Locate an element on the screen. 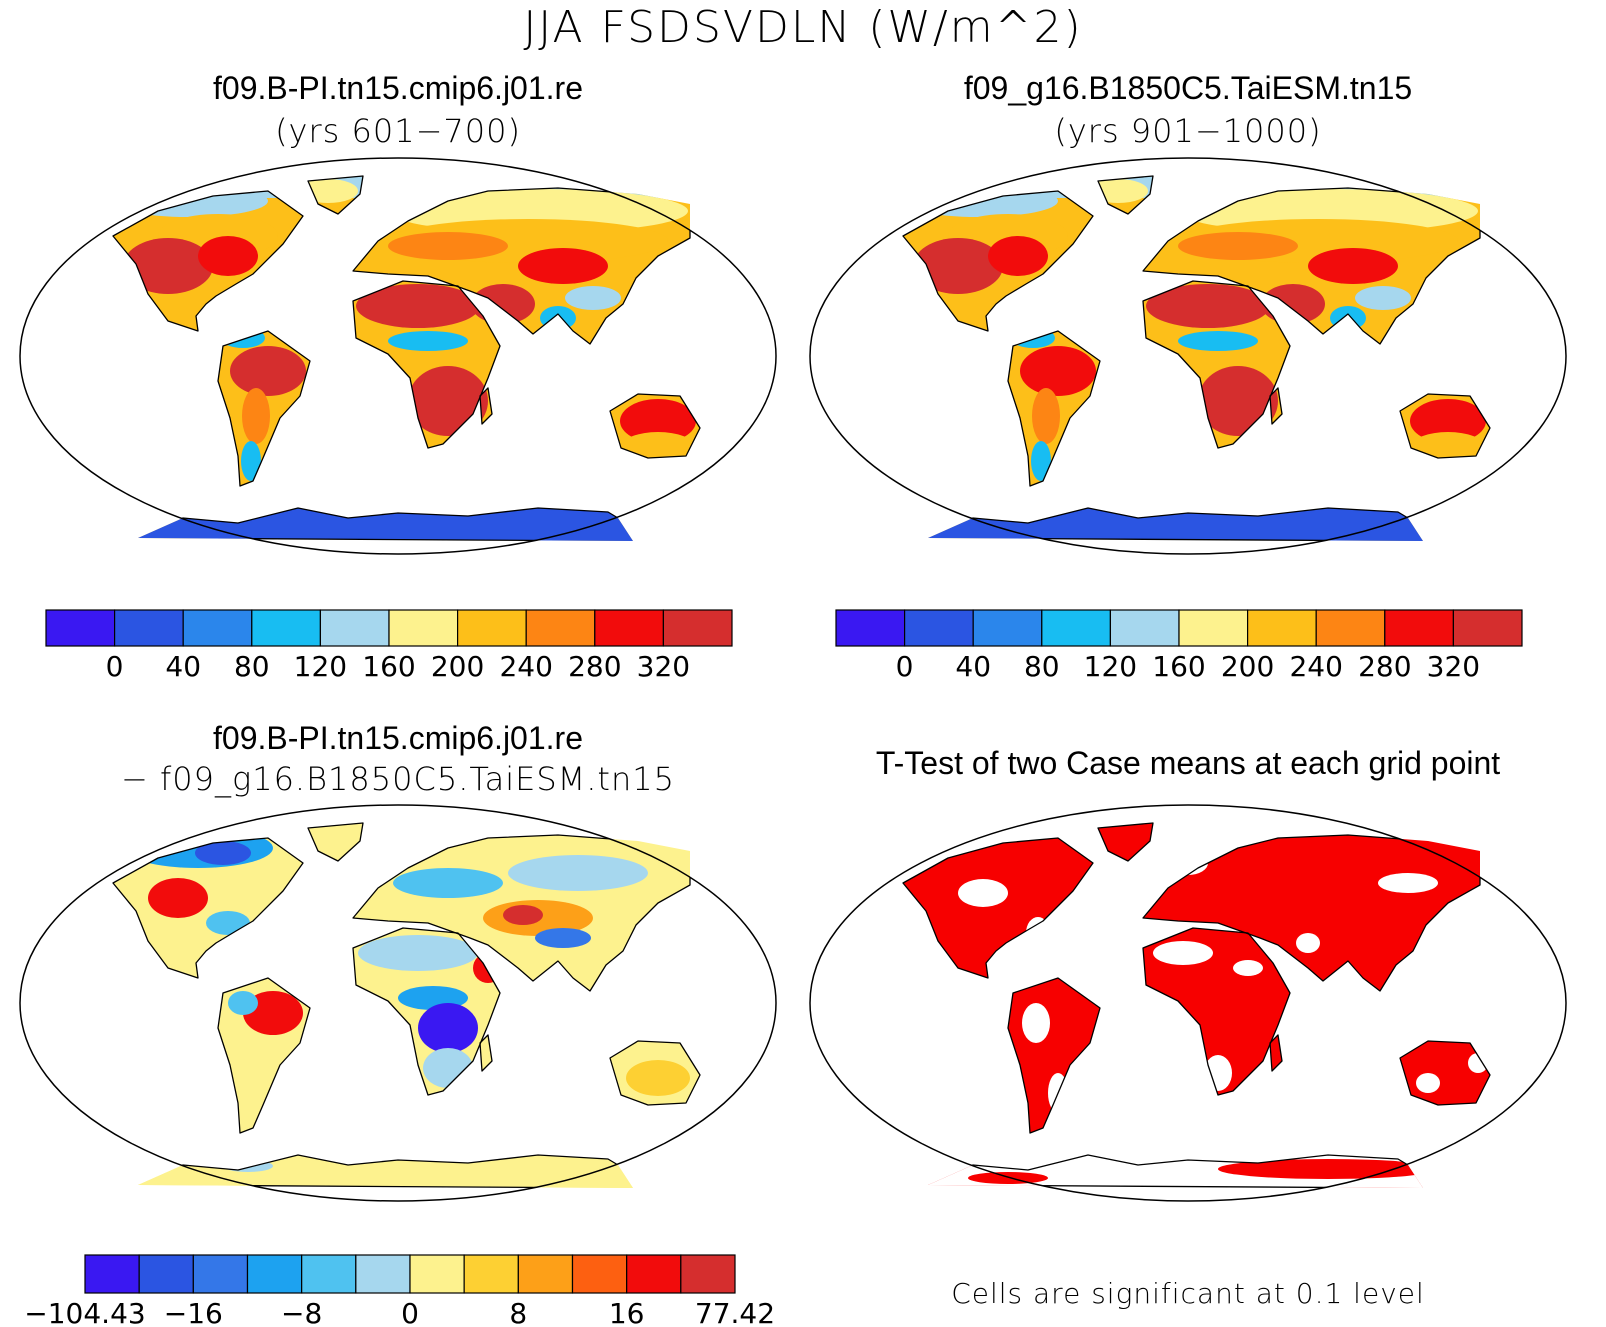 The width and height of the screenshot is (1606, 1327). panel-2-title: f09_g16.B1850C5.TaiESM.tn15 is located at coordinates (1188, 88).